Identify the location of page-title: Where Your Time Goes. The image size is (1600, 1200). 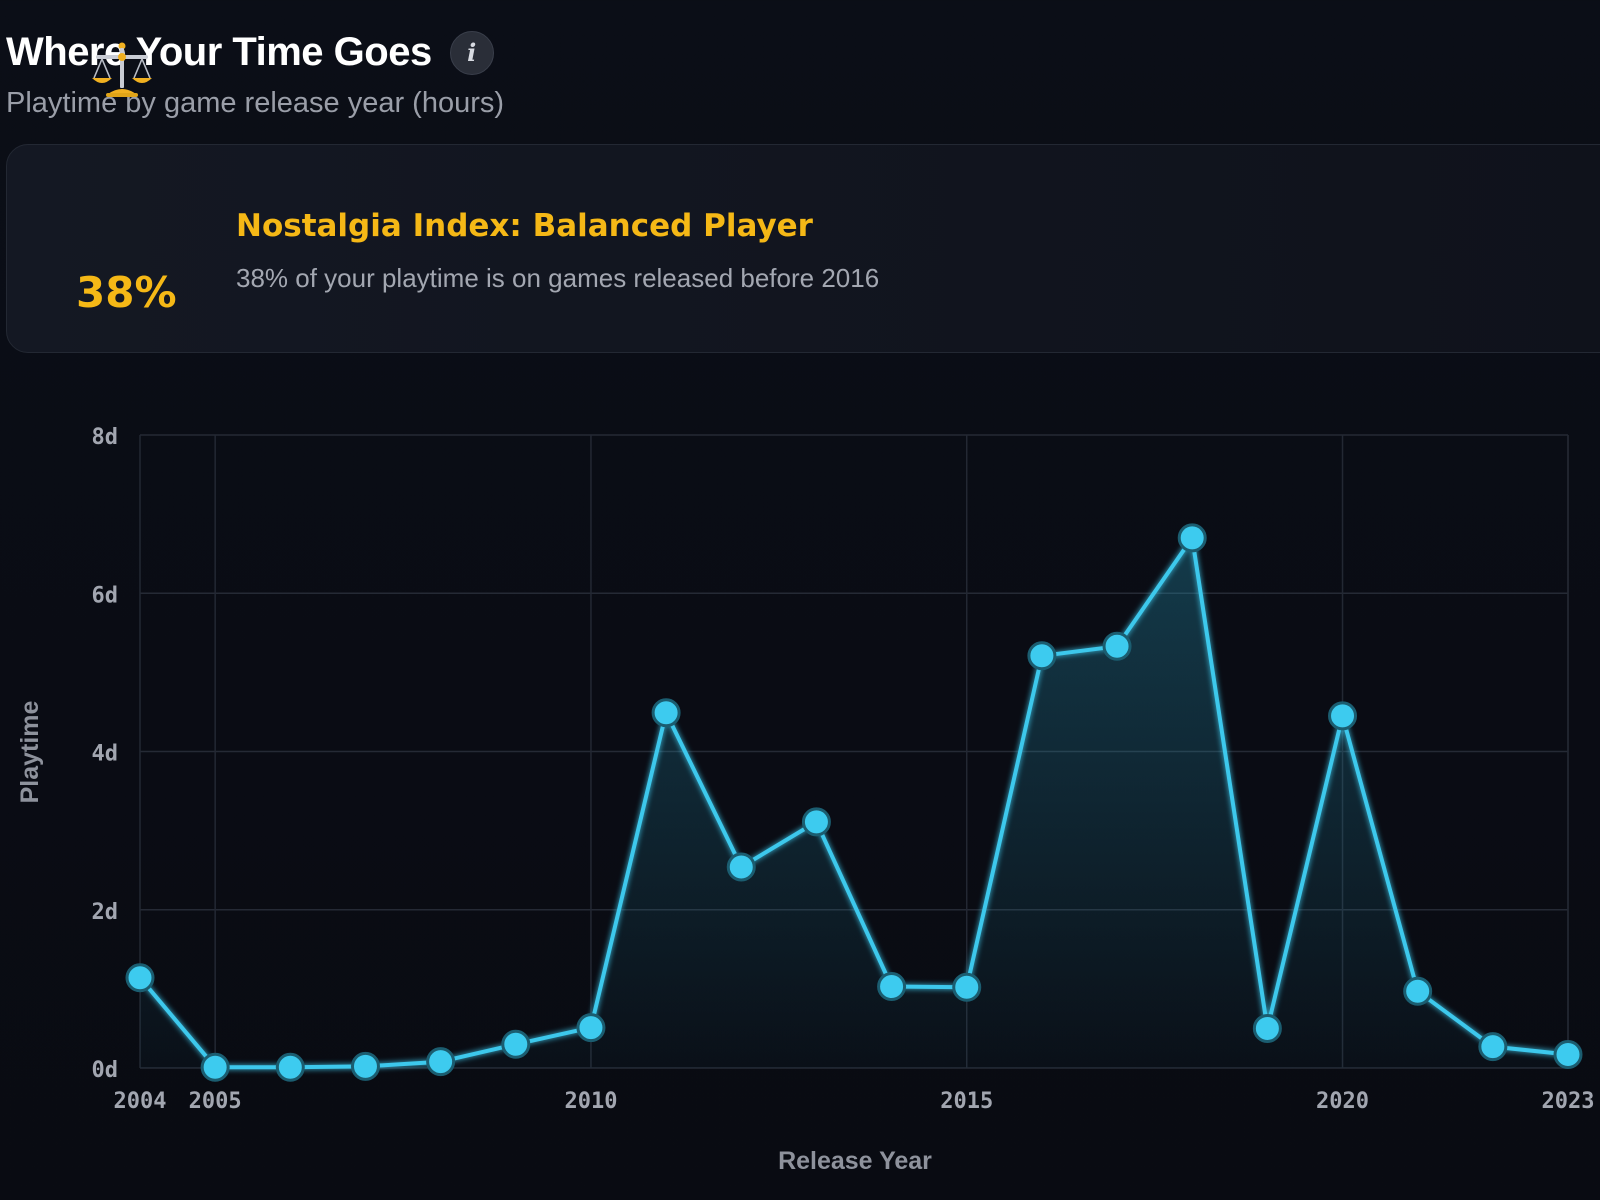
(219, 52).